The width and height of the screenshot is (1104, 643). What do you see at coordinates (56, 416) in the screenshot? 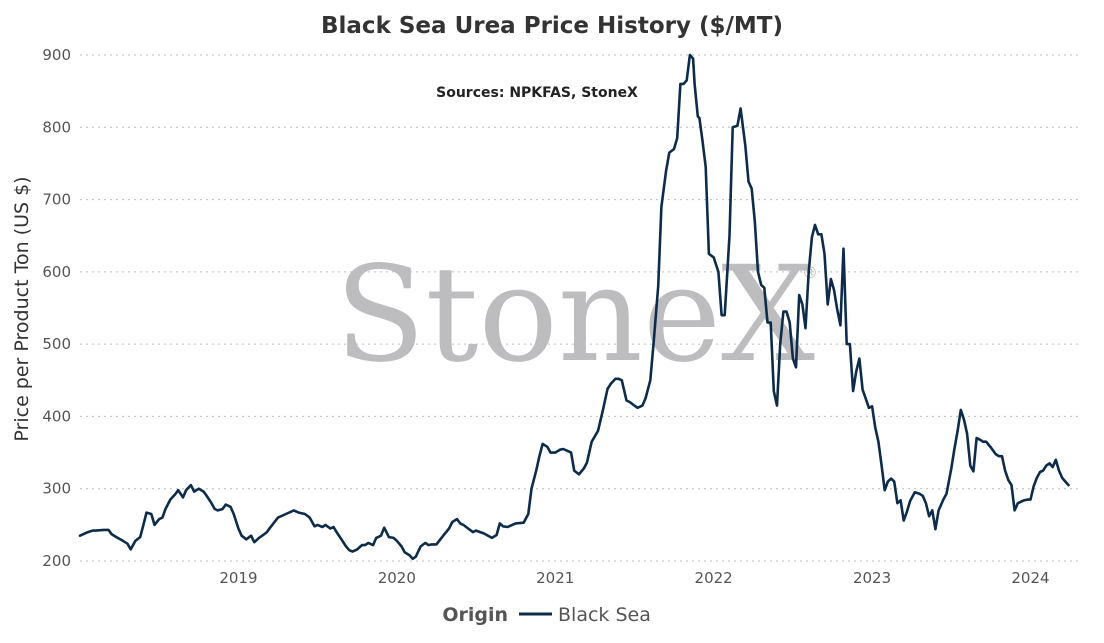
I see `y-tick-label: 400` at bounding box center [56, 416].